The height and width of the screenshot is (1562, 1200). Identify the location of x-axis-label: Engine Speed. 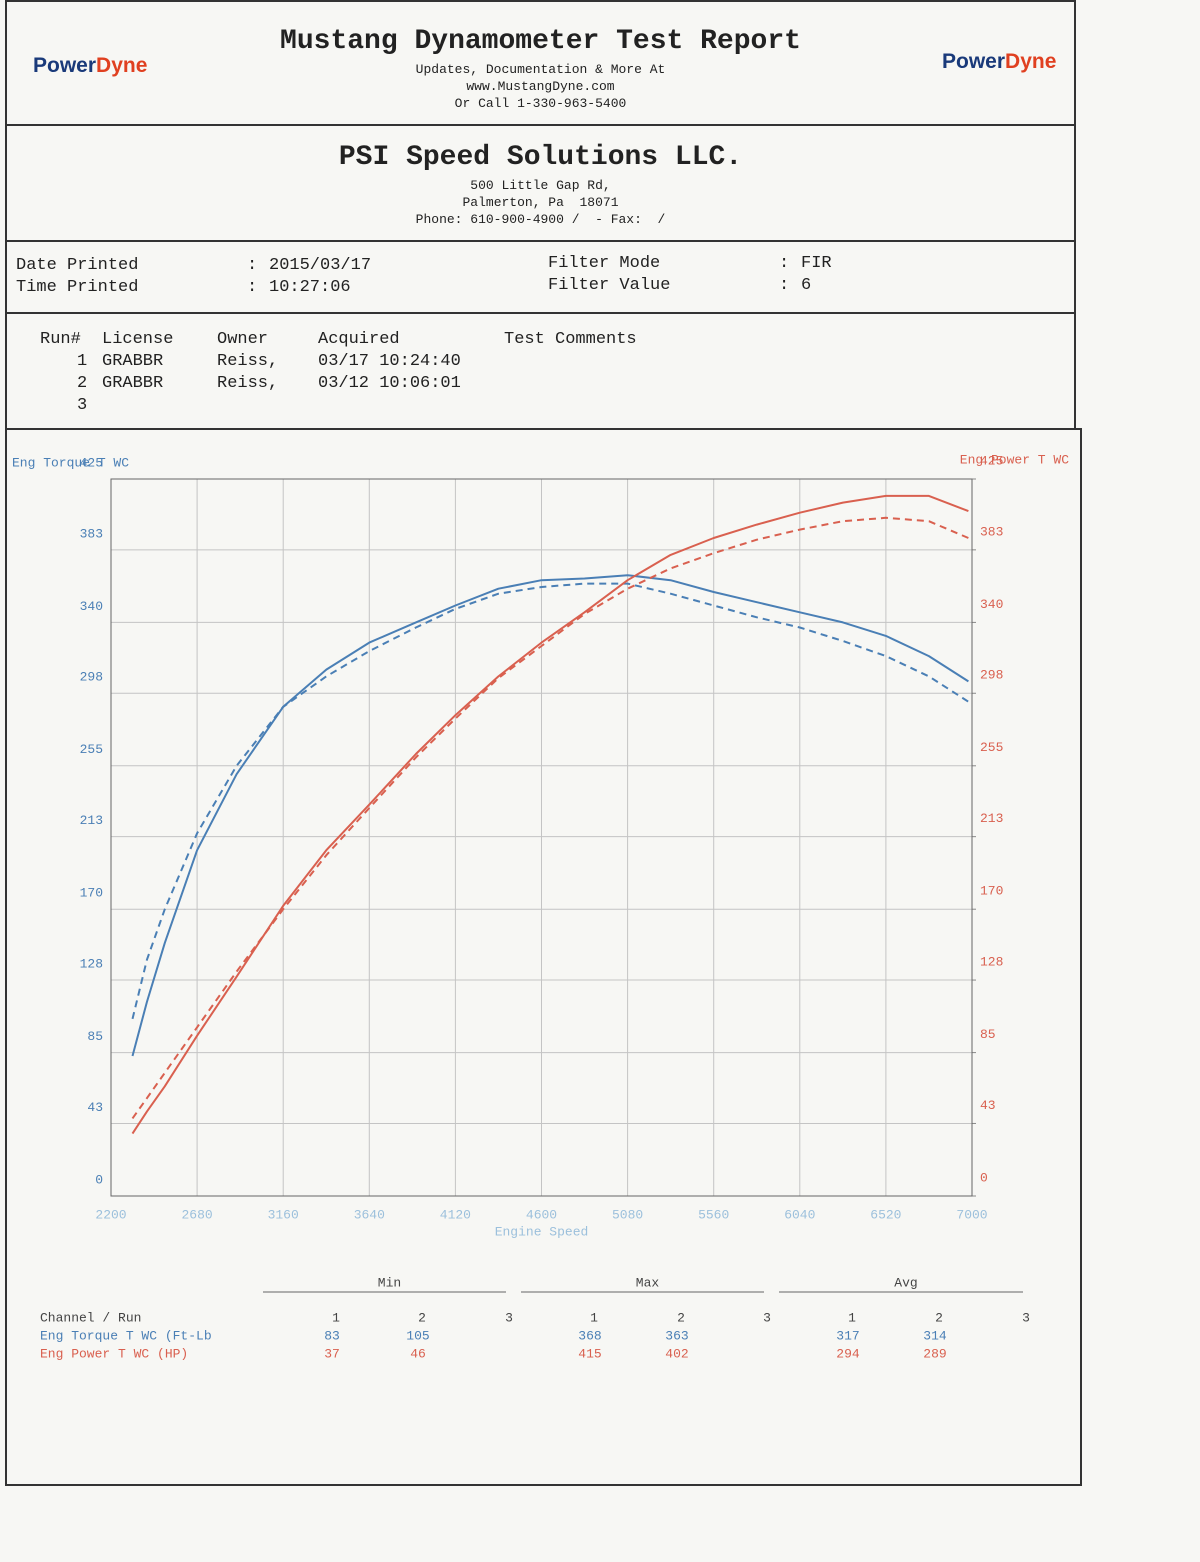
(542, 1231).